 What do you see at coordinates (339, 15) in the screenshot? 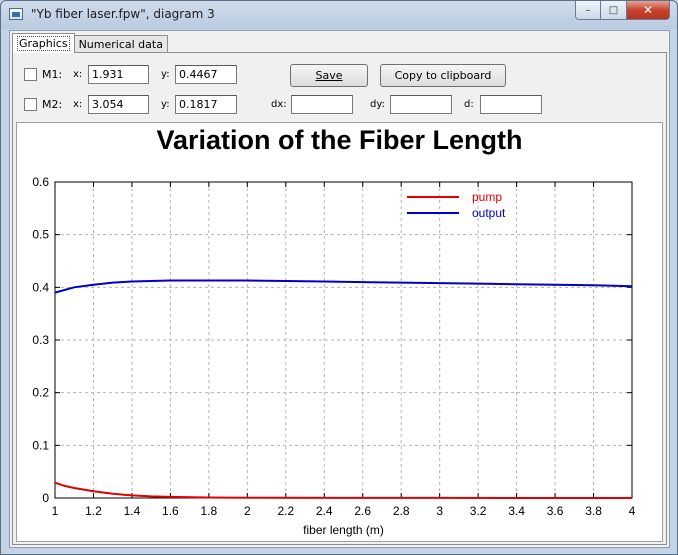
I see `title-bar: "Yb fiber laser.fpw", diagram 3 – □ ✕` at bounding box center [339, 15].